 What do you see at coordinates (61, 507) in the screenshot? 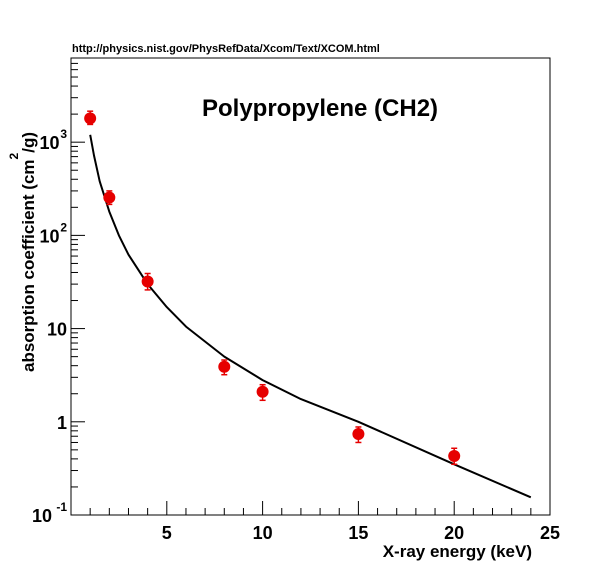
I see `y-tick-label-exponent: -1` at bounding box center [61, 507].